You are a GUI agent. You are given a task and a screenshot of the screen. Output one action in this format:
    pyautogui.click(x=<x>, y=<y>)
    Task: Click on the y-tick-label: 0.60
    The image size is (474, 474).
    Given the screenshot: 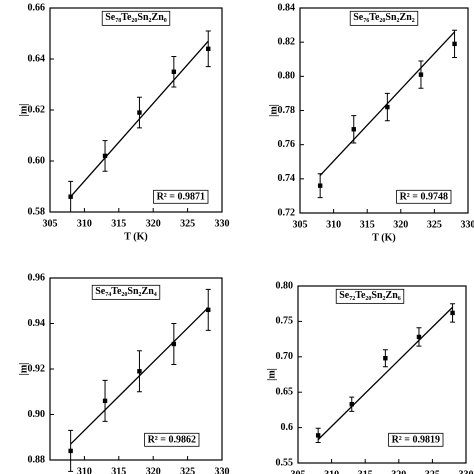 What is the action you would take?
    pyautogui.click(x=37, y=160)
    